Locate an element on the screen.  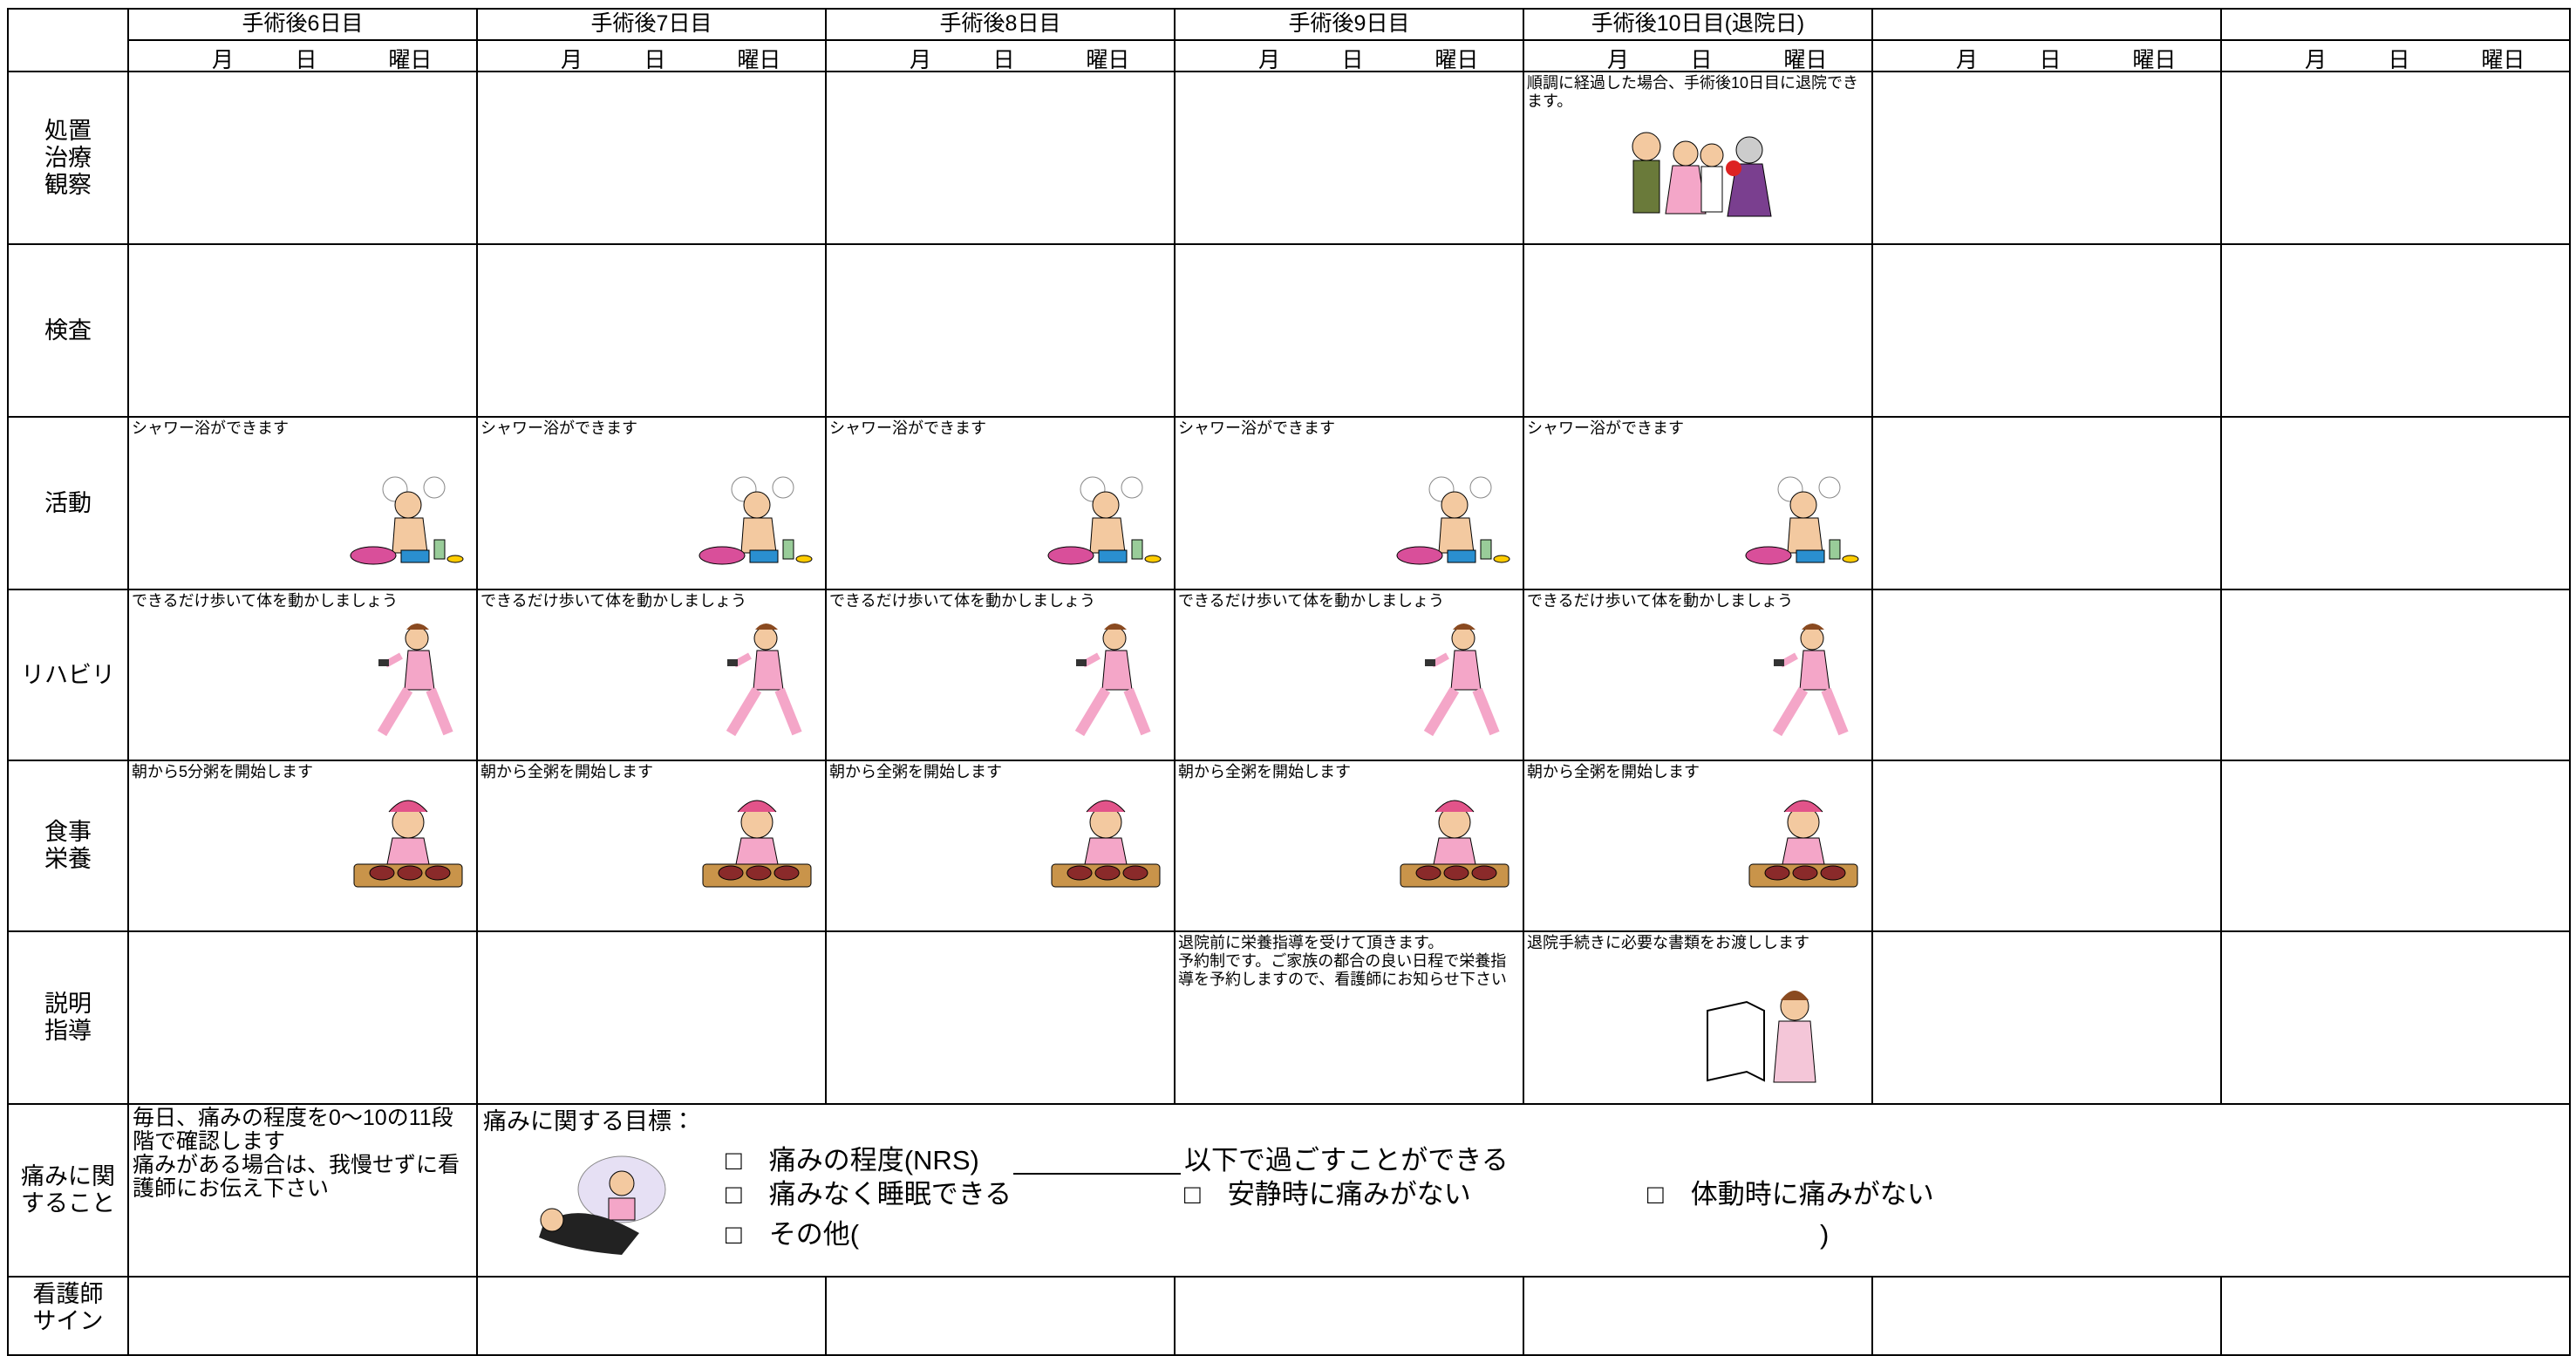
day-title: 手術後10日目(退院日) is located at coordinates (1698, 23).